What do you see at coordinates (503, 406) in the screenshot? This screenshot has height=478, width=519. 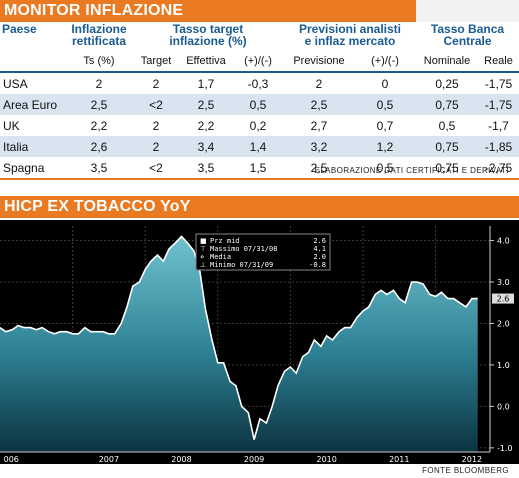 I see `y-tick-label: 0.0` at bounding box center [503, 406].